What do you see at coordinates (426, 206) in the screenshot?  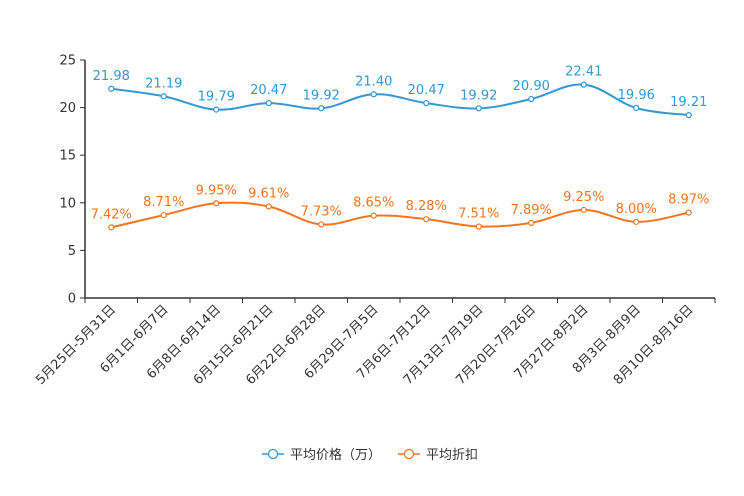 I see `data-label: 8.28%` at bounding box center [426, 206].